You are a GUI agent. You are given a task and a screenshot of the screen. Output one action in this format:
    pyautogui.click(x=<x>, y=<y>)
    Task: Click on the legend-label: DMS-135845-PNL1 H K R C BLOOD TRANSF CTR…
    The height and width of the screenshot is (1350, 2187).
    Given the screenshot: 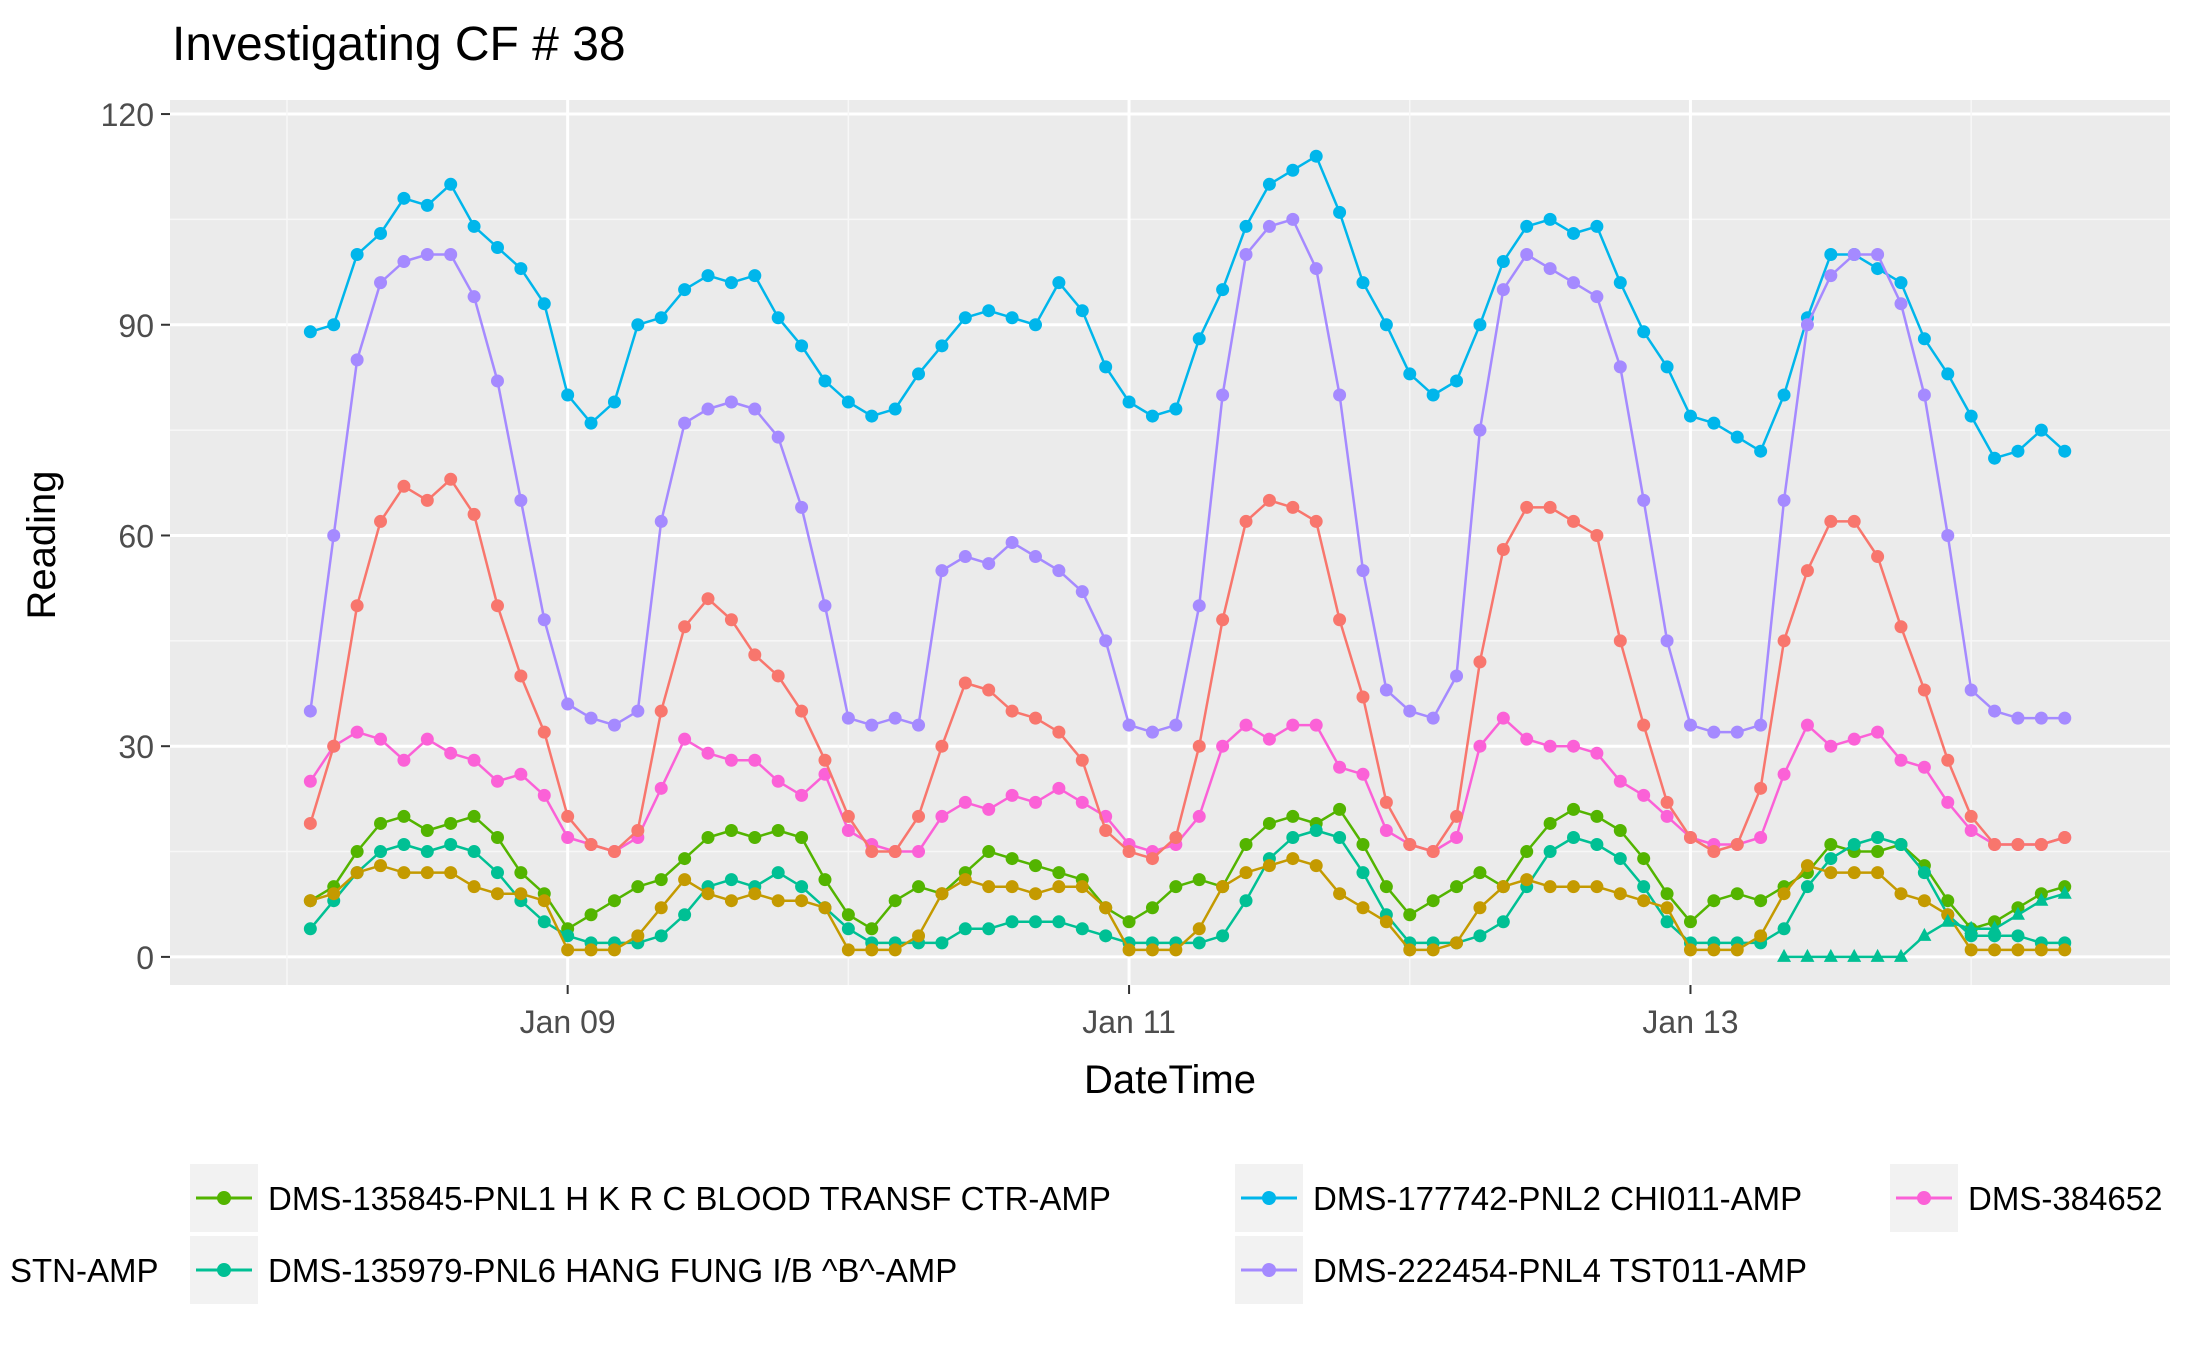 What is the action you would take?
    pyautogui.click(x=689, y=1198)
    